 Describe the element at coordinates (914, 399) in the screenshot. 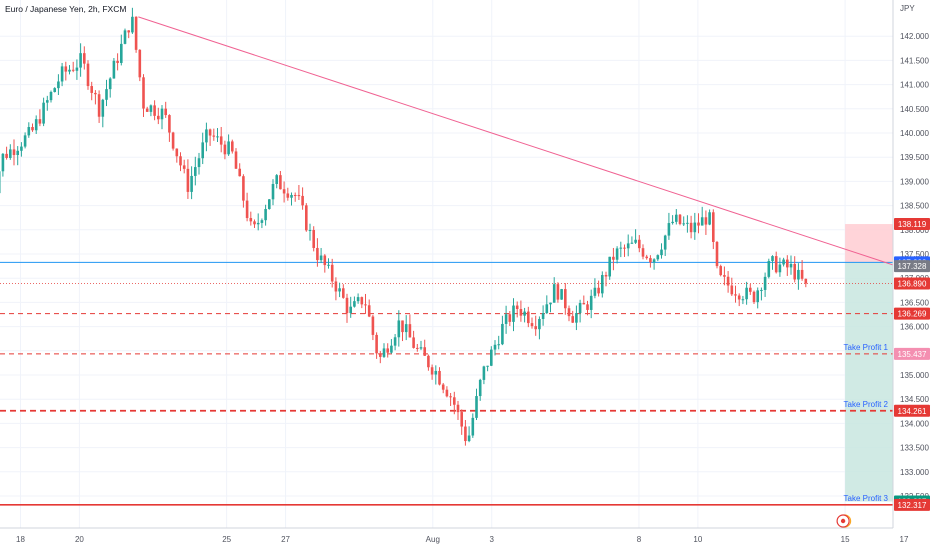

I see `y-tick-label: 134.500` at that location.